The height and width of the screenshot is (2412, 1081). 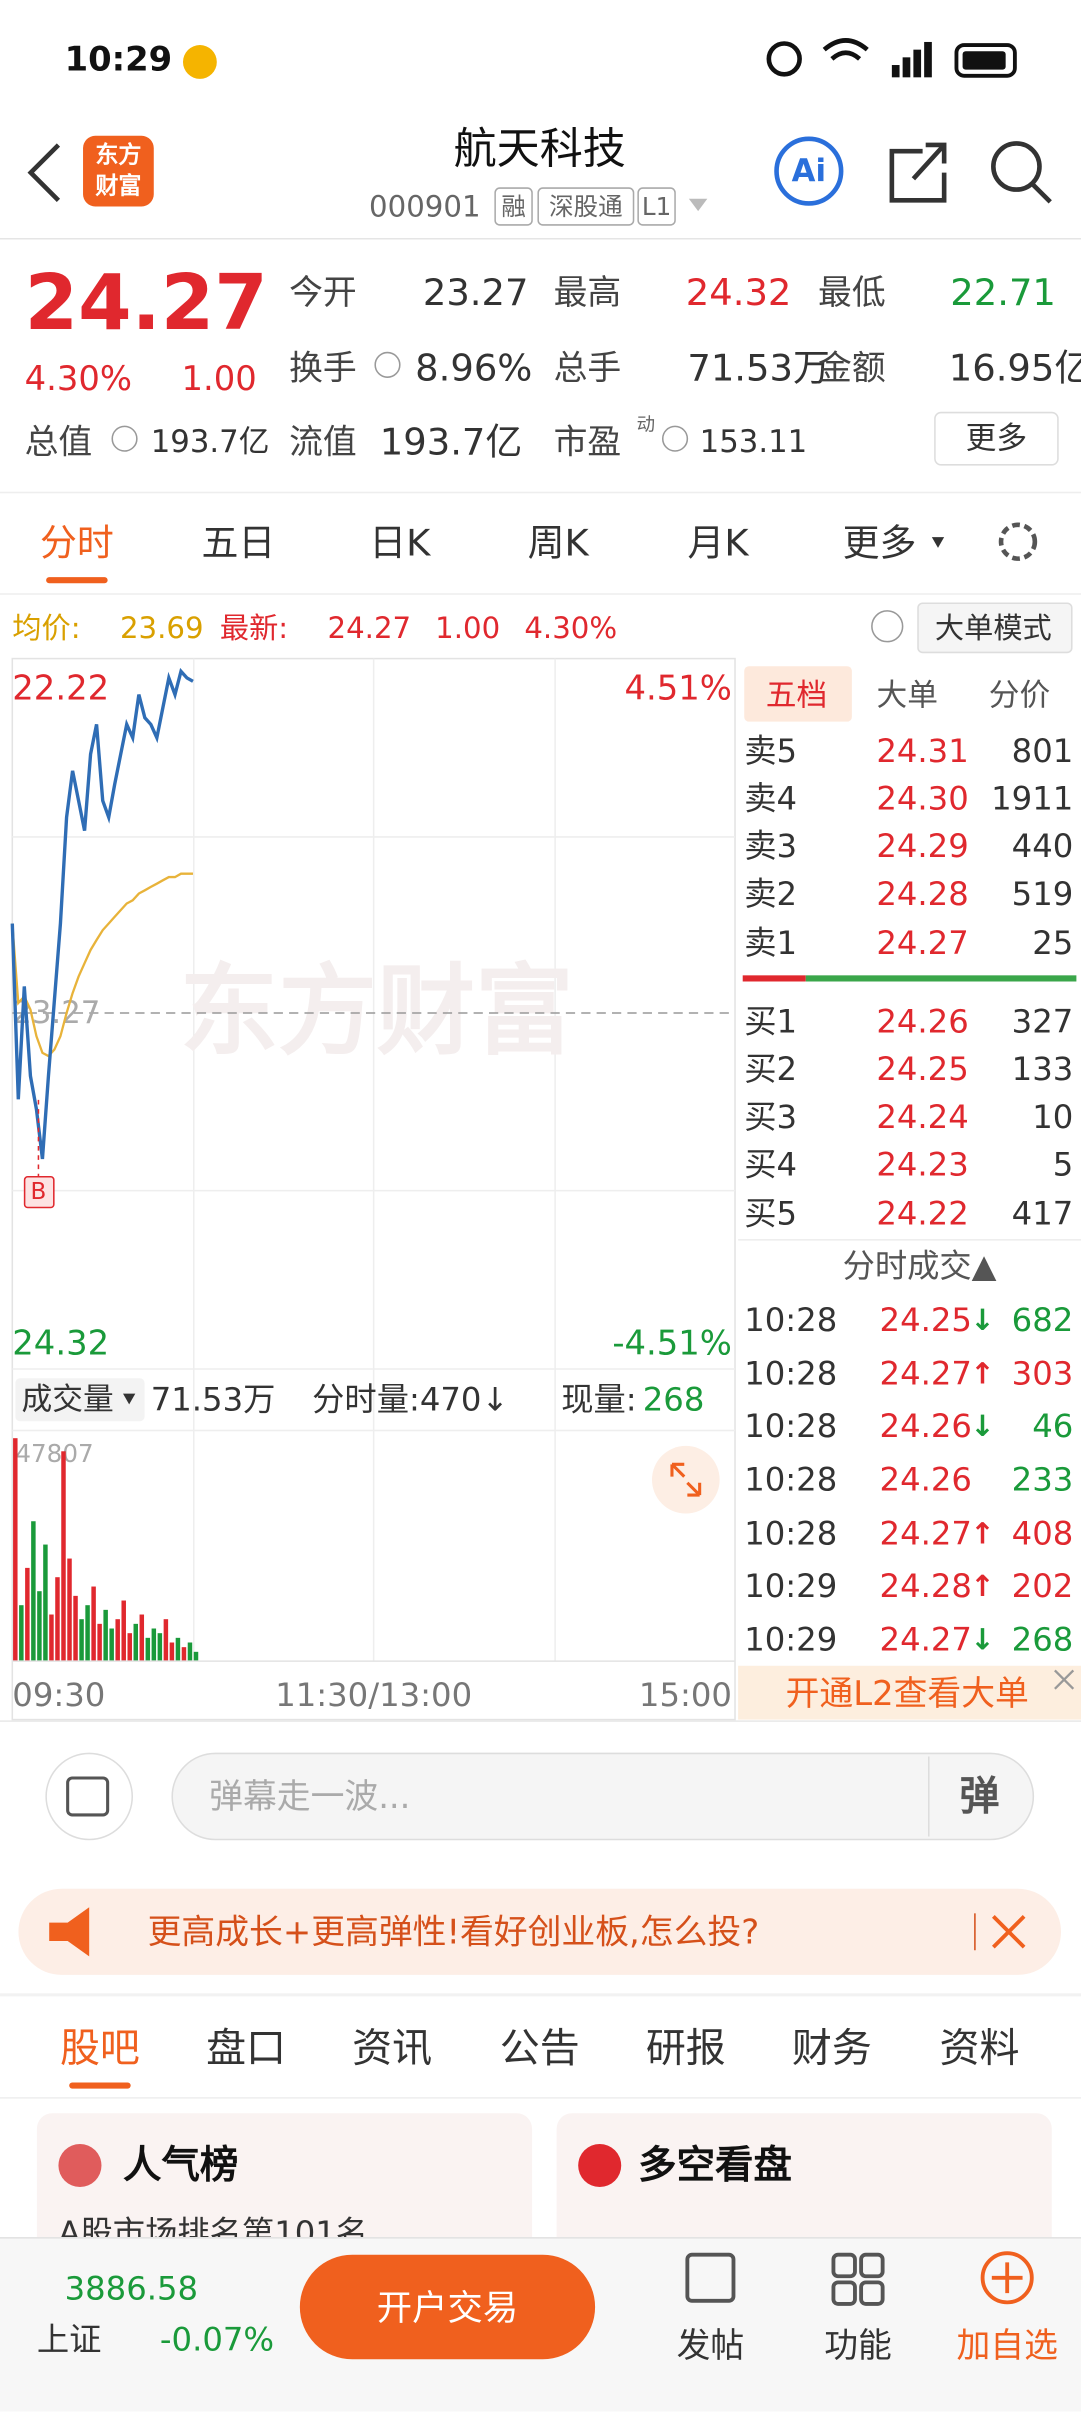 What do you see at coordinates (246, 2049) in the screenshot?
I see `section-tab: 盘口` at bounding box center [246, 2049].